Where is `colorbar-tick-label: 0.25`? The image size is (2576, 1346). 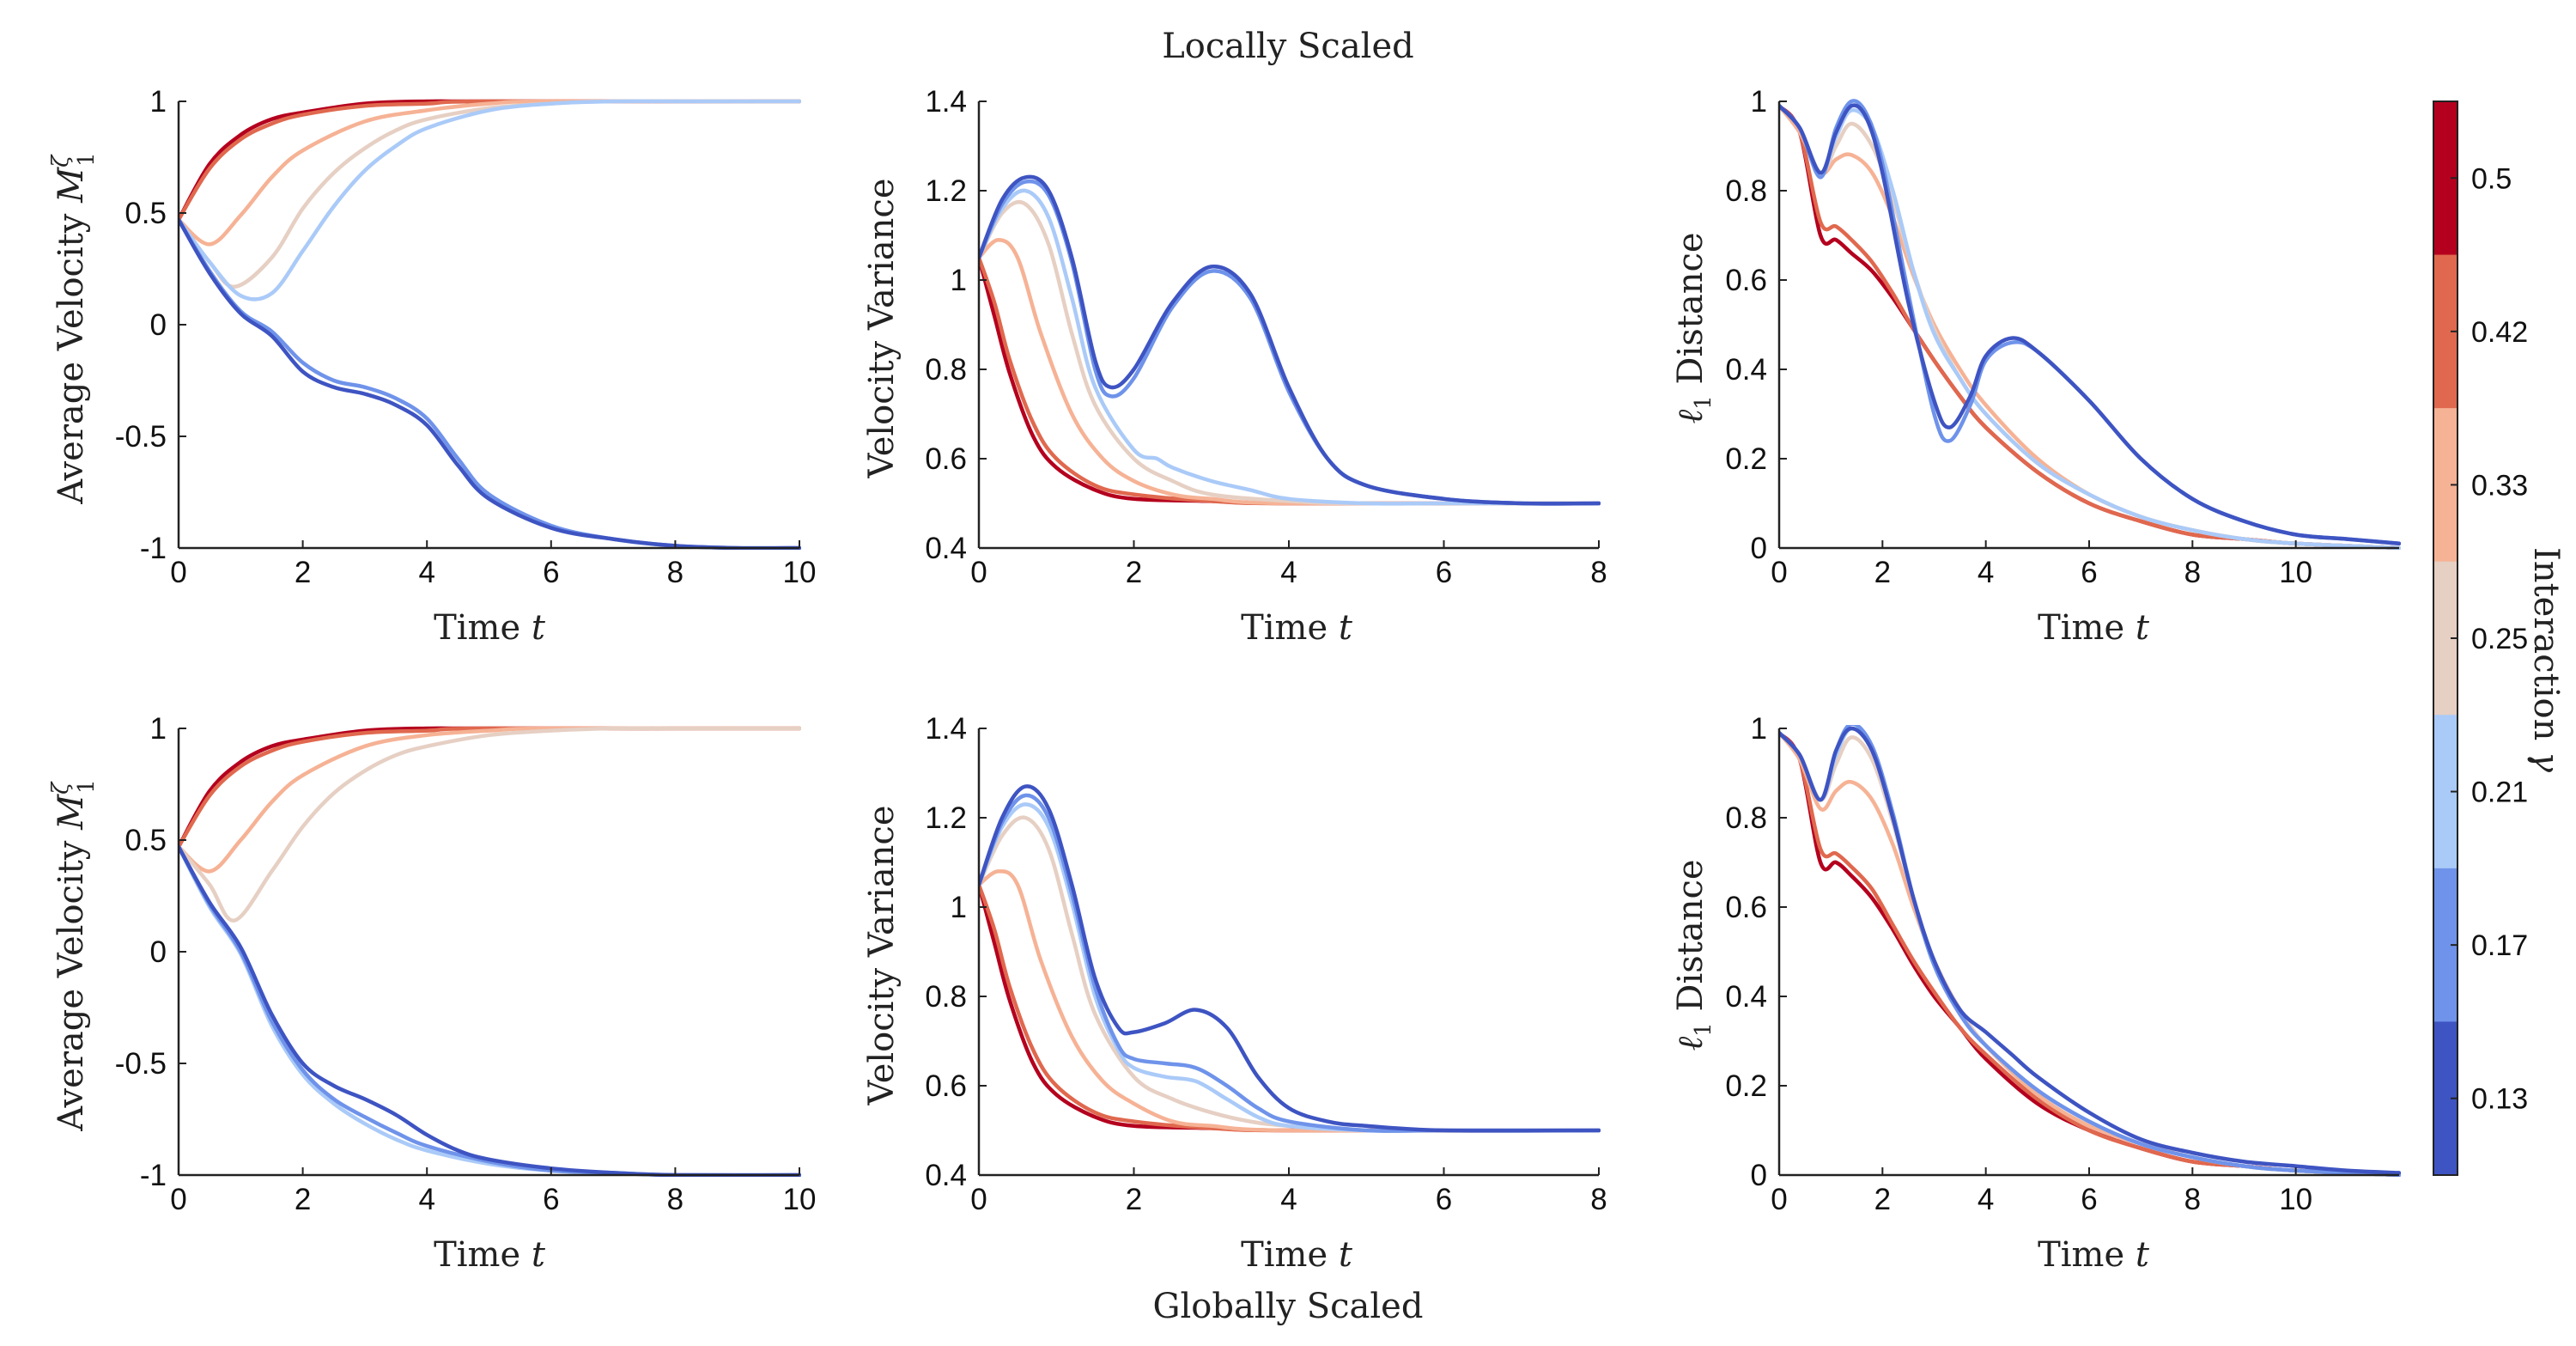 colorbar-tick-label: 0.25 is located at coordinates (2500, 639).